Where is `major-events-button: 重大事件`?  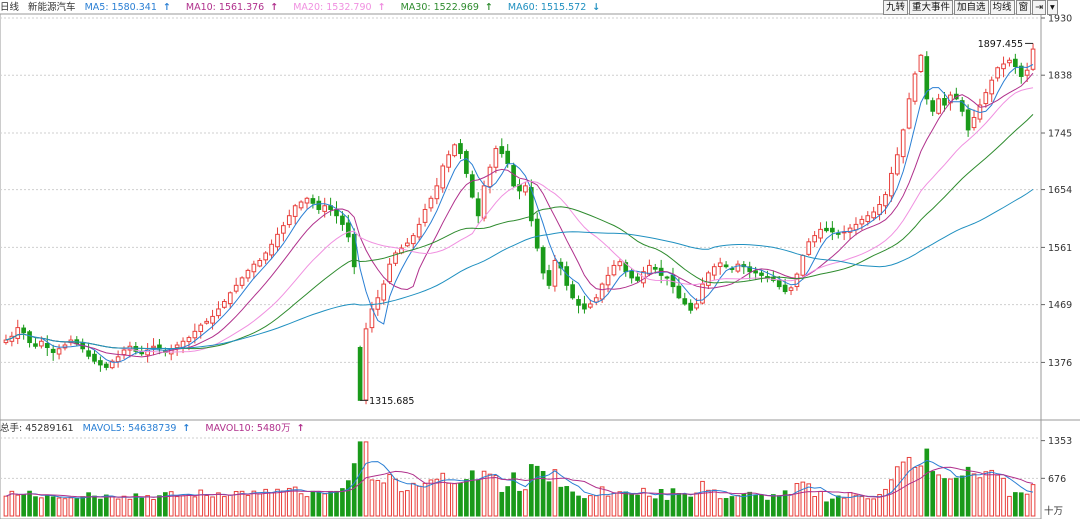 major-events-button: 重大事件 is located at coordinates (931, 7).